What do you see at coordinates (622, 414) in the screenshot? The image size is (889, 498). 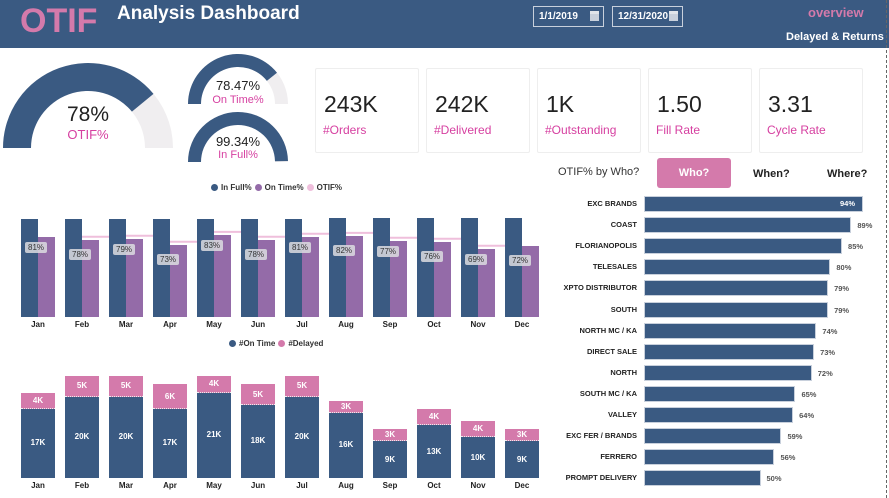 I see `who-label: VALLEY` at bounding box center [622, 414].